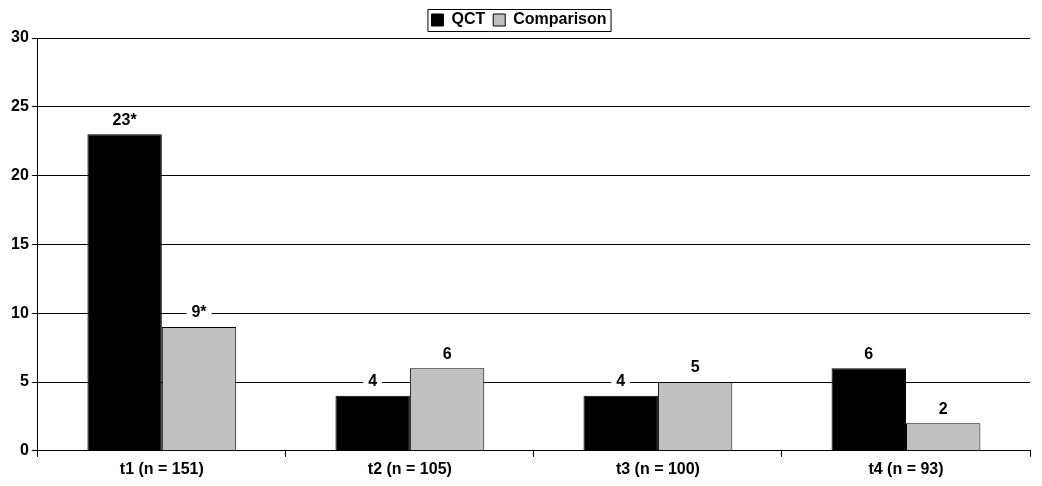 The height and width of the screenshot is (486, 1042). What do you see at coordinates (125, 119) in the screenshot?
I see `data-label: 23*` at bounding box center [125, 119].